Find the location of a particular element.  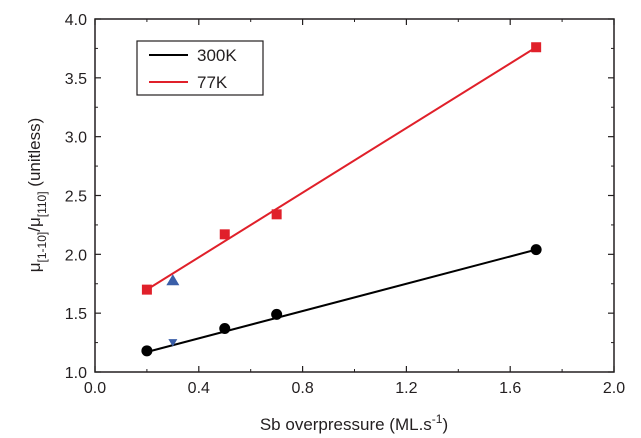

y-tick-label: 3.5 is located at coordinates (76, 79).